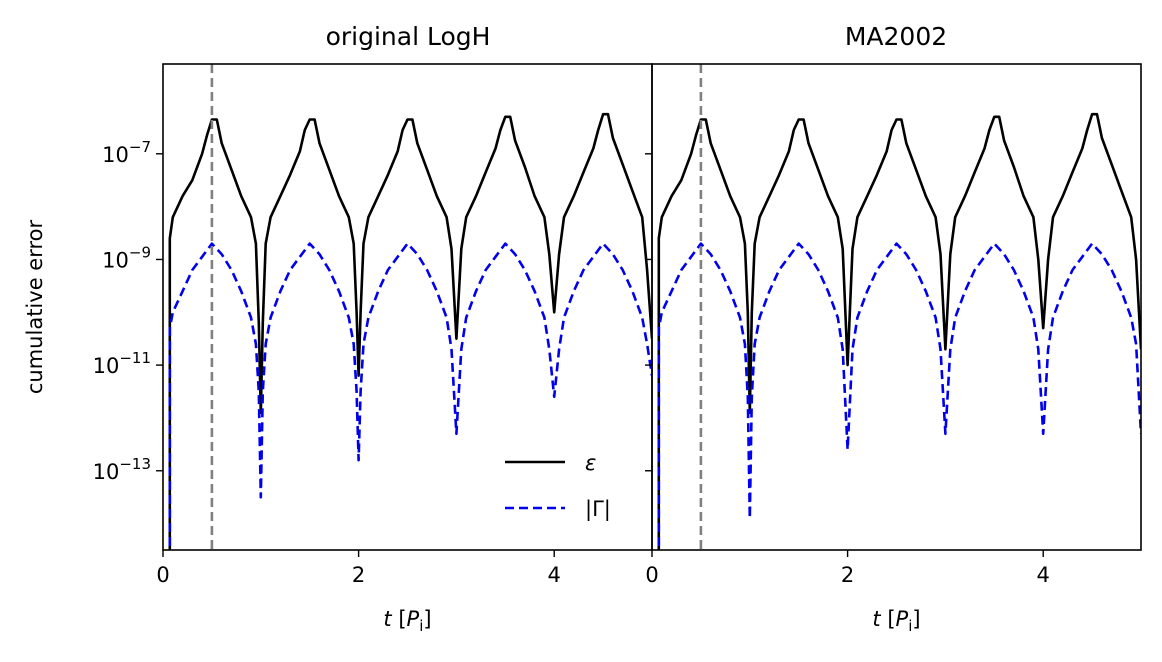 This screenshot has width=1162, height=662. What do you see at coordinates (122, 469) in the screenshot?
I see `y-tick-label: 10⁻¹³` at bounding box center [122, 469].